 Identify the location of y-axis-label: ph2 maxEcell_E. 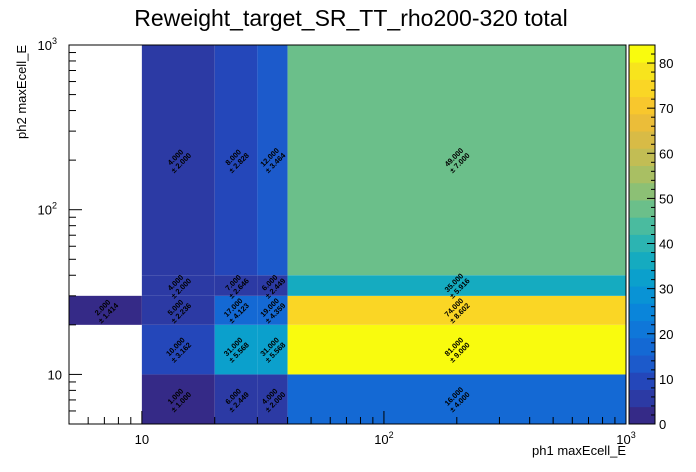
(21, 92).